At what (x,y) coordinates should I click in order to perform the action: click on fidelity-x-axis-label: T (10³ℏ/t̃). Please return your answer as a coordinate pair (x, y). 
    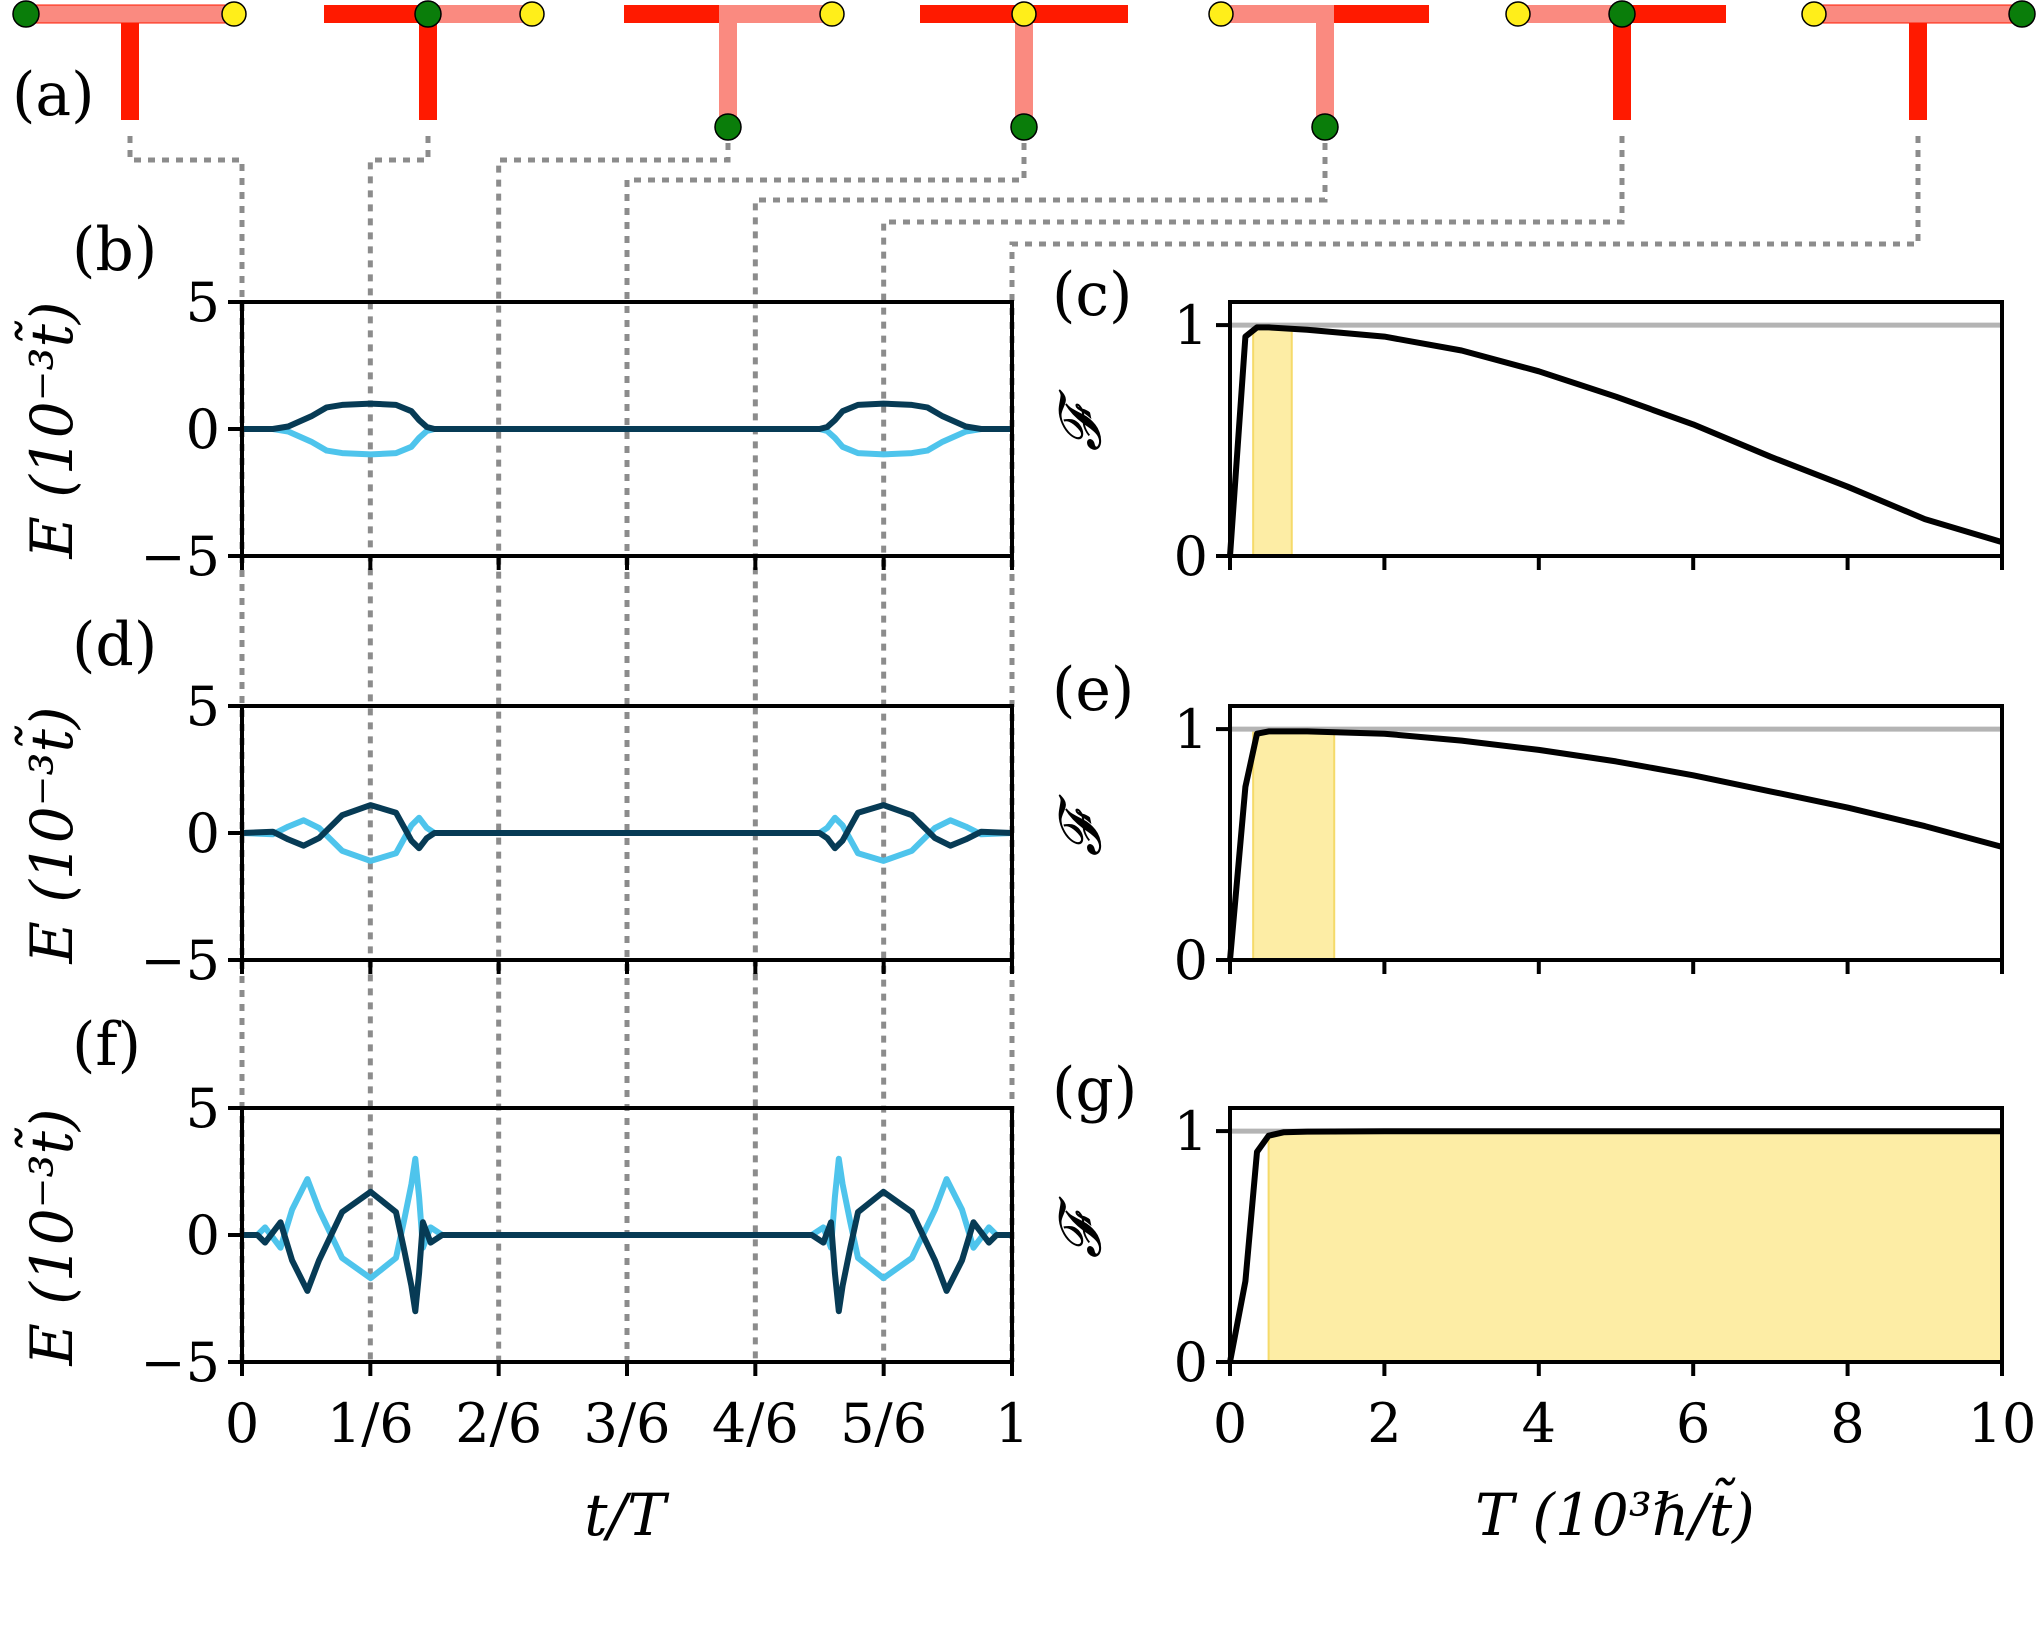
    Looking at the image, I should click on (1615, 1513).